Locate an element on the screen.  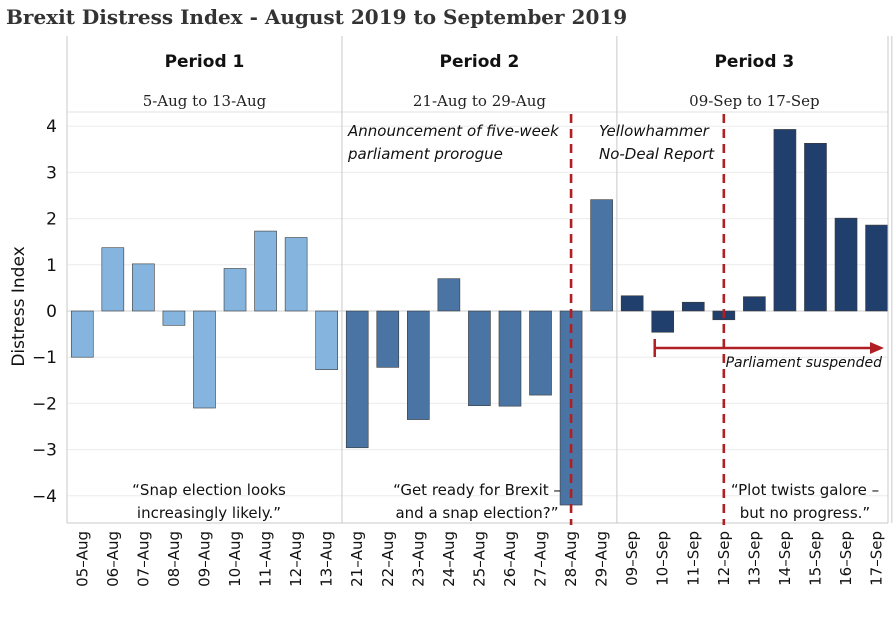
x-tick-label-09-sep: 09–Sep is located at coordinates (632, 558).